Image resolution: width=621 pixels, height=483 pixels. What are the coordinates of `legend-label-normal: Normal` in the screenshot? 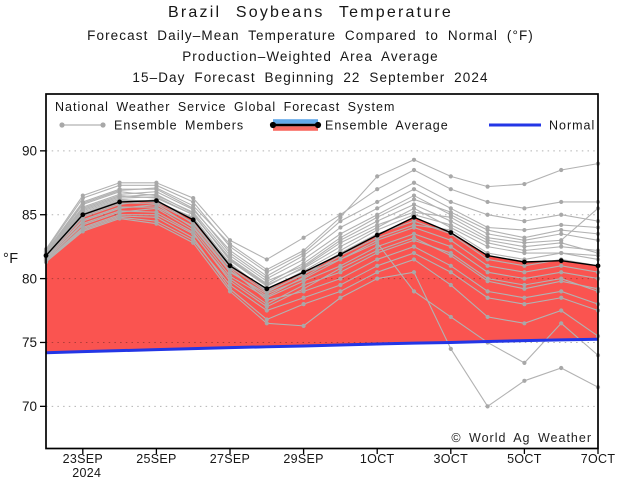 It's located at (572, 126).